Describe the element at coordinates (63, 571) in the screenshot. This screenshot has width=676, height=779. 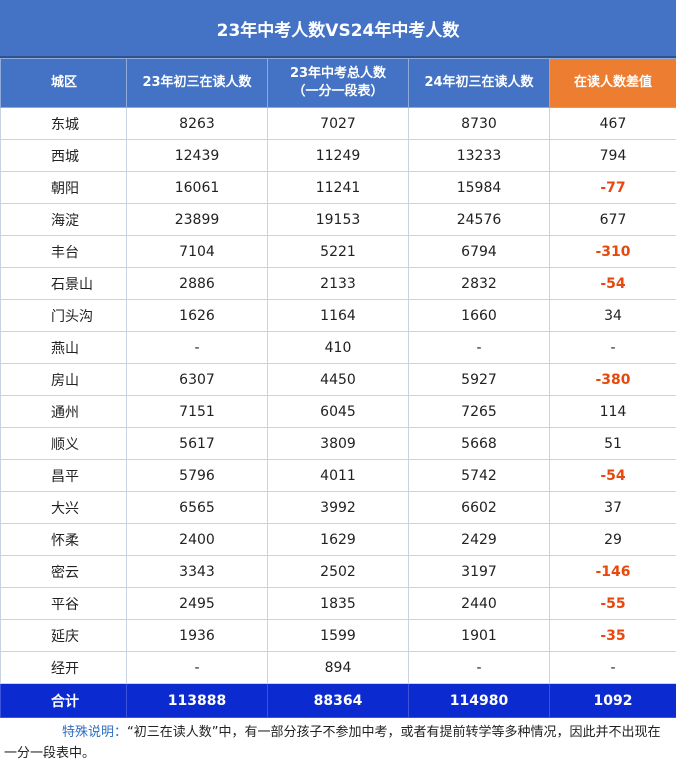
I see `district-cell: 密云` at that location.